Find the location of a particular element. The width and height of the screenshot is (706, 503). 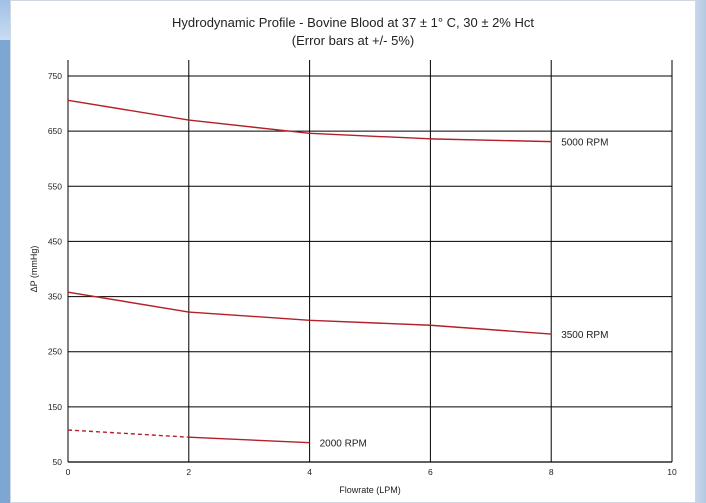

x-tick-label: 4 is located at coordinates (309, 472).